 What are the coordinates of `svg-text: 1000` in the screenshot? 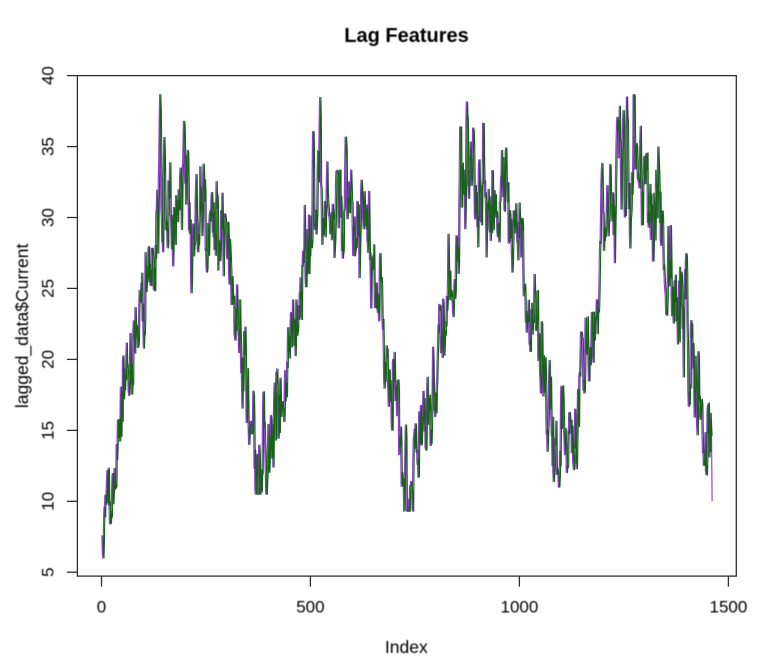 It's located at (519, 607).